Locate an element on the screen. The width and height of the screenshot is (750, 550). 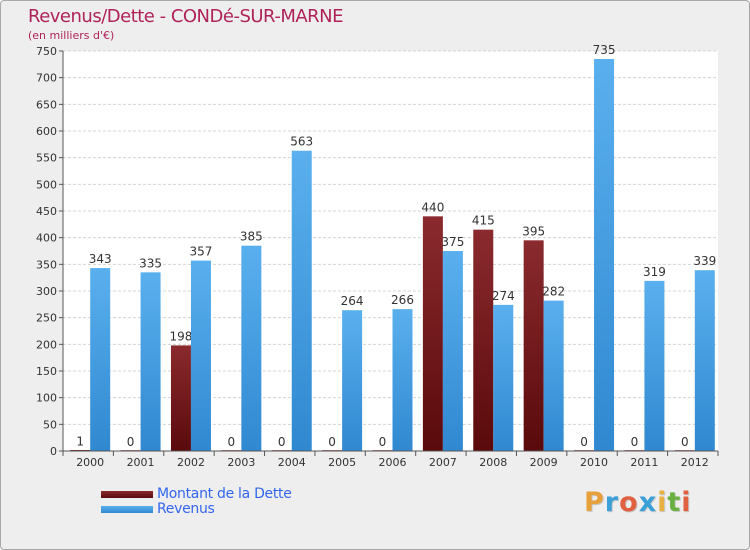
data-label-dette: 440 is located at coordinates (432, 207).